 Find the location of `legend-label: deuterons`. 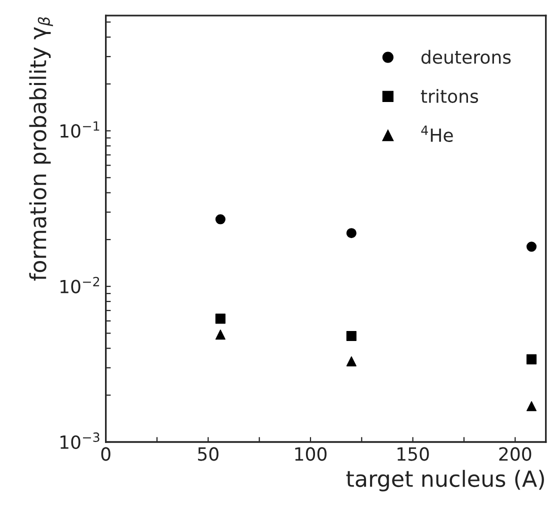

legend-label: deuterons is located at coordinates (466, 57).